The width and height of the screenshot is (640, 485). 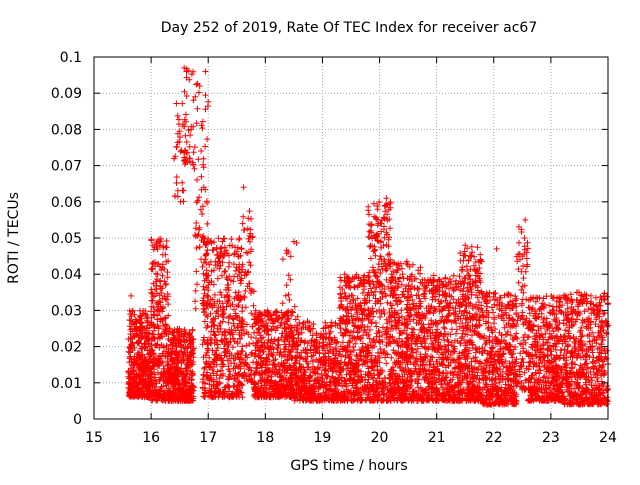 I want to click on x-tick-label: 23, so click(x=551, y=438).